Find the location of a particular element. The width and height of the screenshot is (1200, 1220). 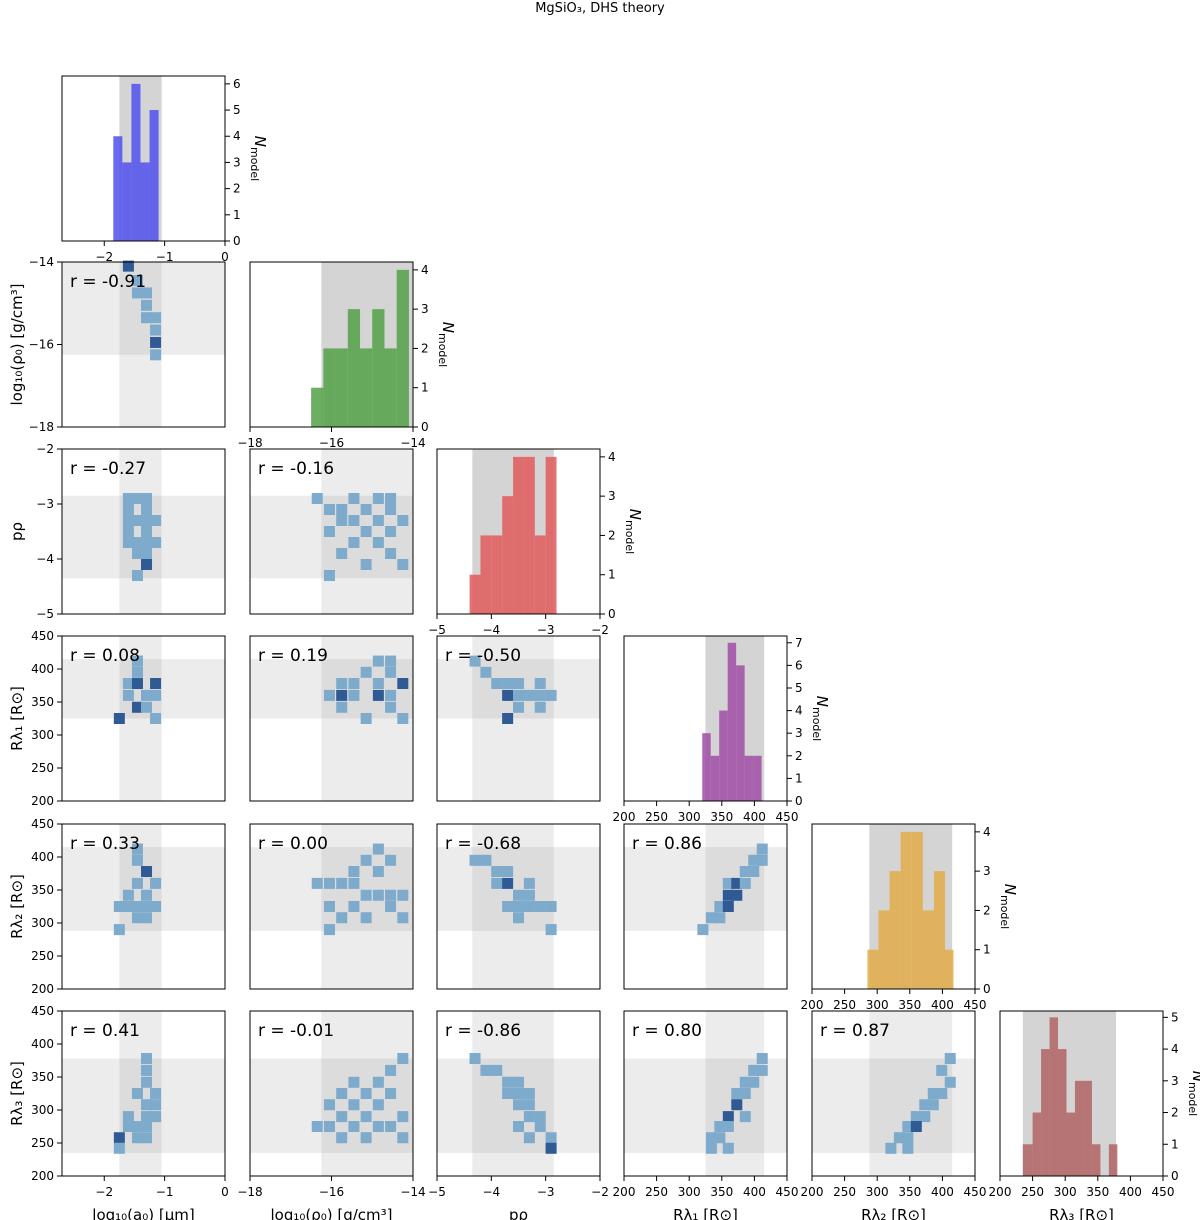

count-tick-label: 0 is located at coordinates (612, 614).